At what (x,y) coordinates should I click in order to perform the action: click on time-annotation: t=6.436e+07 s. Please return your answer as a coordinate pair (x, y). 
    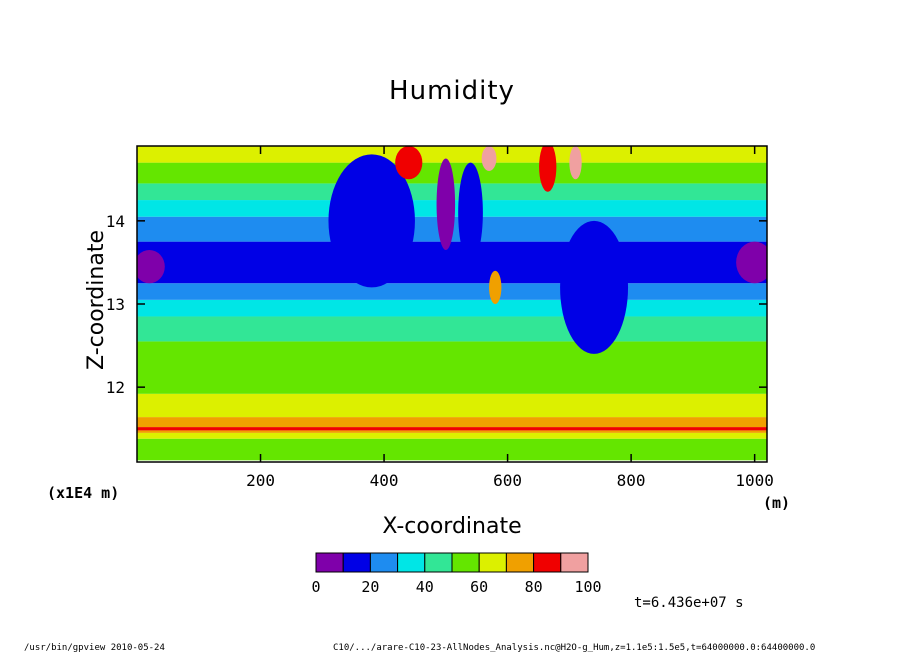
    Looking at the image, I should click on (689, 603).